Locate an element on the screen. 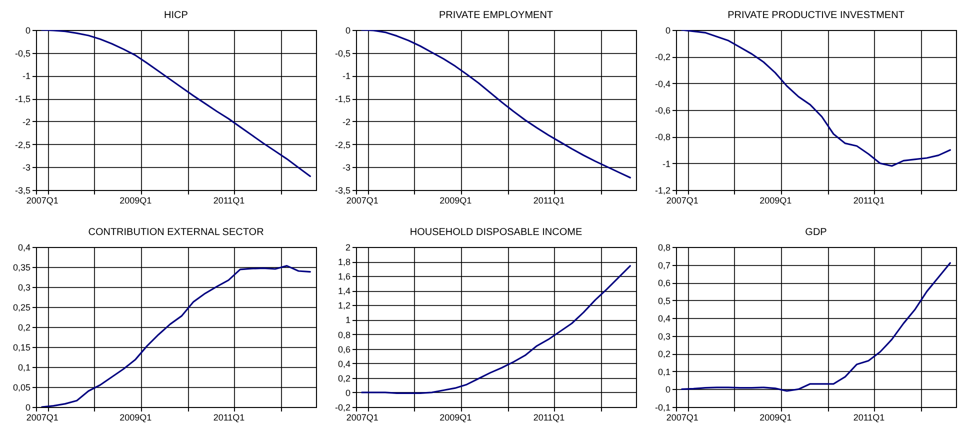 This screenshot has width=961, height=435. y-tick-label: 1,4 is located at coordinates (344, 291).